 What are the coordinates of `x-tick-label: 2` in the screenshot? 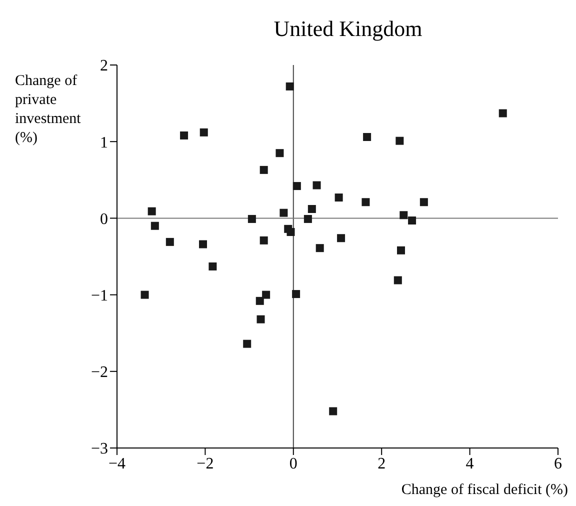 It's located at (382, 463).